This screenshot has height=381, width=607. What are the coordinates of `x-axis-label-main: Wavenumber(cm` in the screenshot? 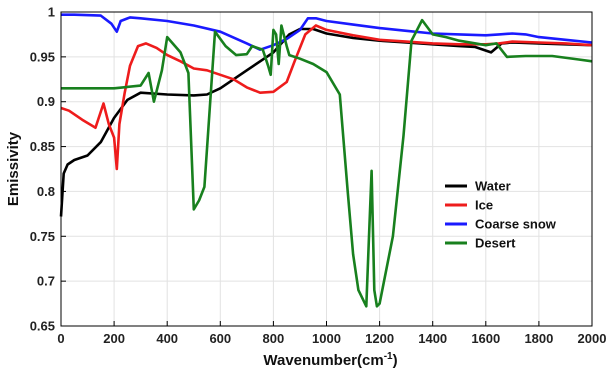 It's located at (323, 360).